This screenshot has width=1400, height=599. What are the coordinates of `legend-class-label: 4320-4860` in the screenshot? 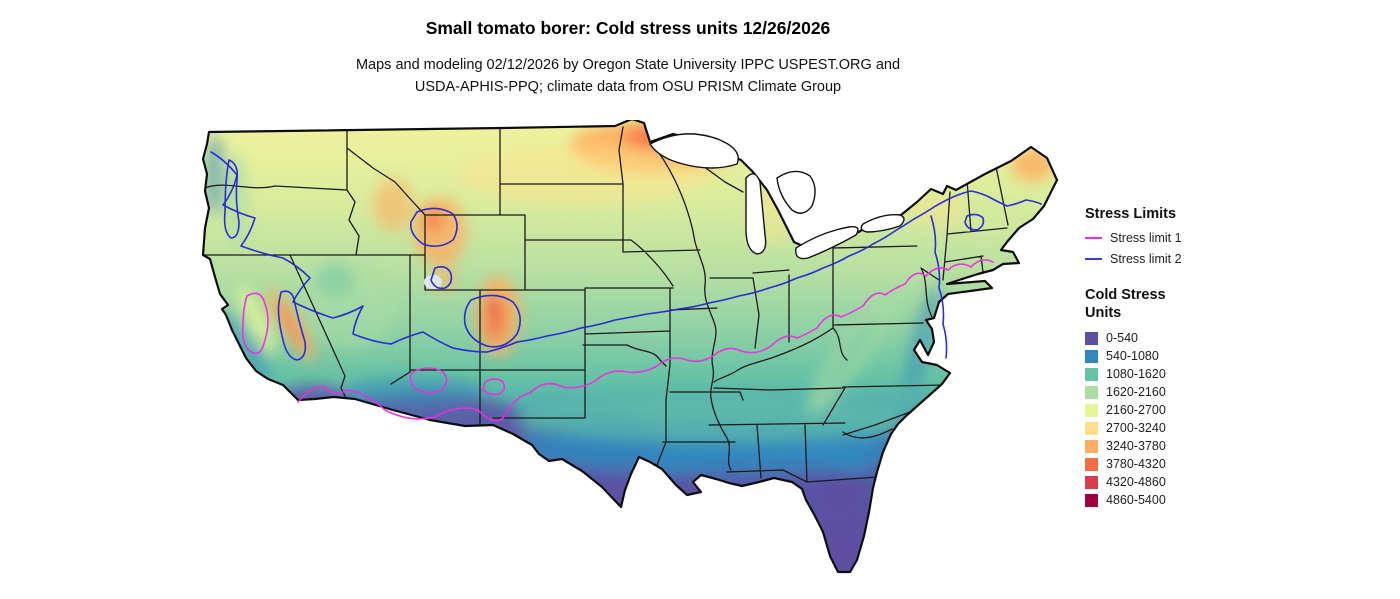 It's located at (1136, 482).